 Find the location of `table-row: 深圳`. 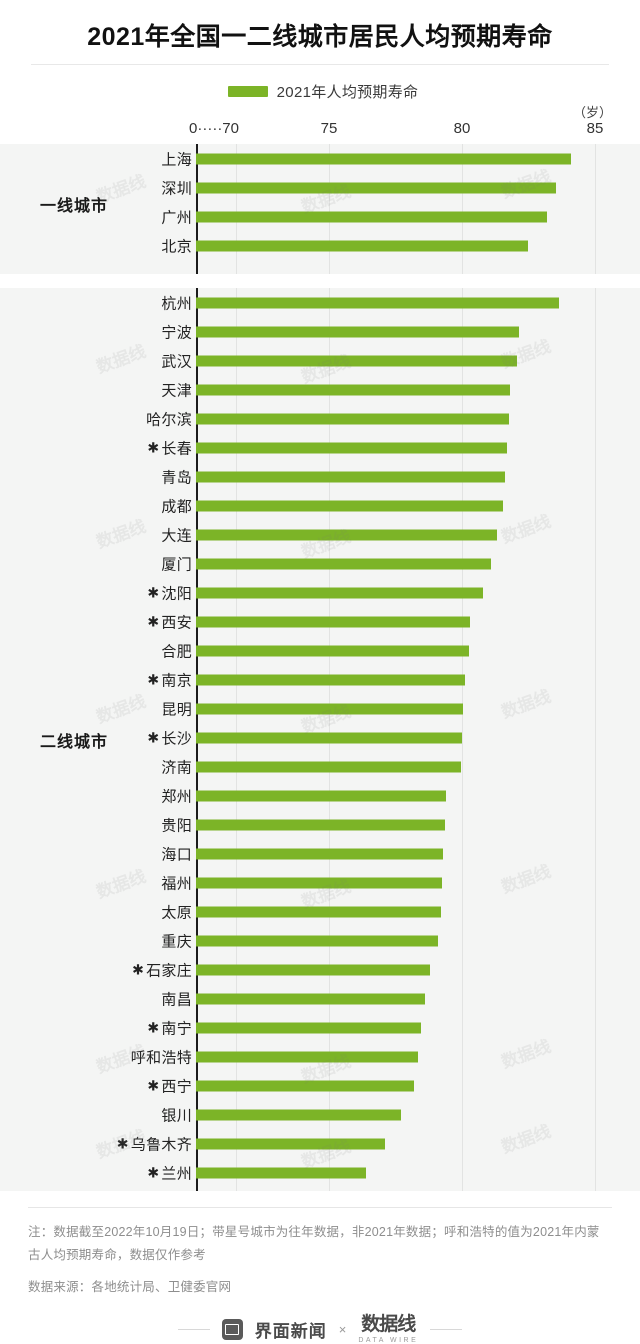

table-row: 深圳 is located at coordinates (320, 187).